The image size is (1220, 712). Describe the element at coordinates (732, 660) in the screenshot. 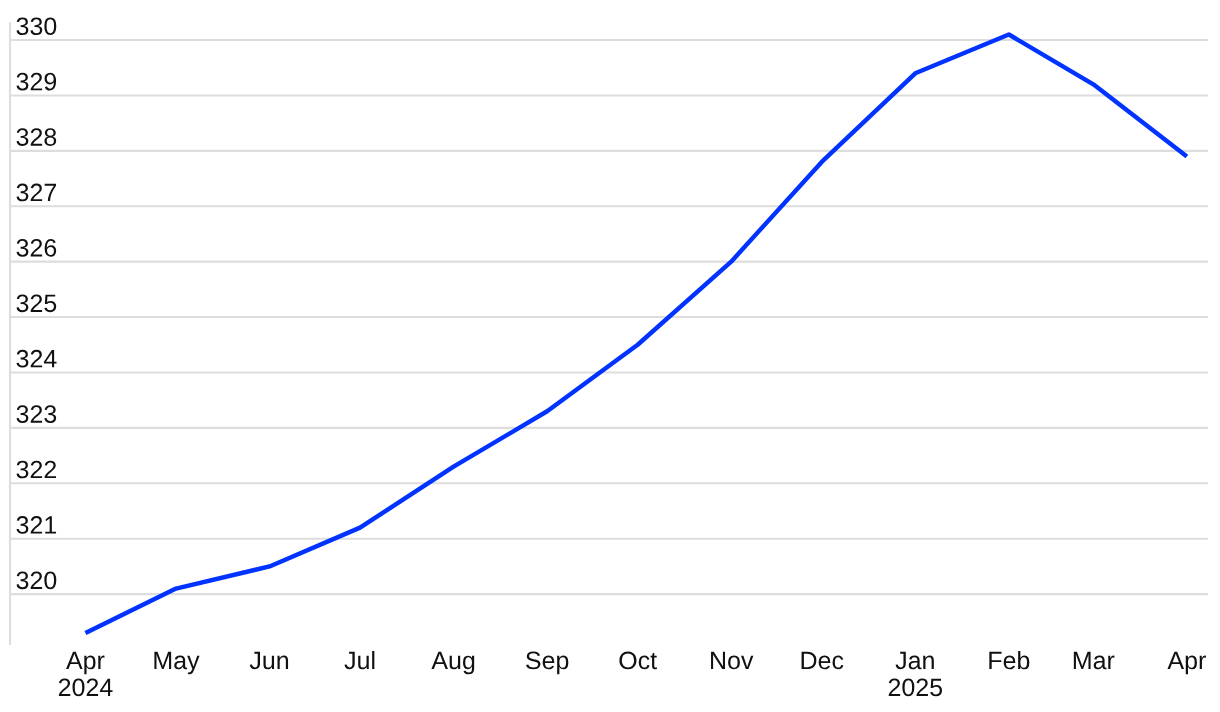

I see `x-tick-label: Nov` at that location.